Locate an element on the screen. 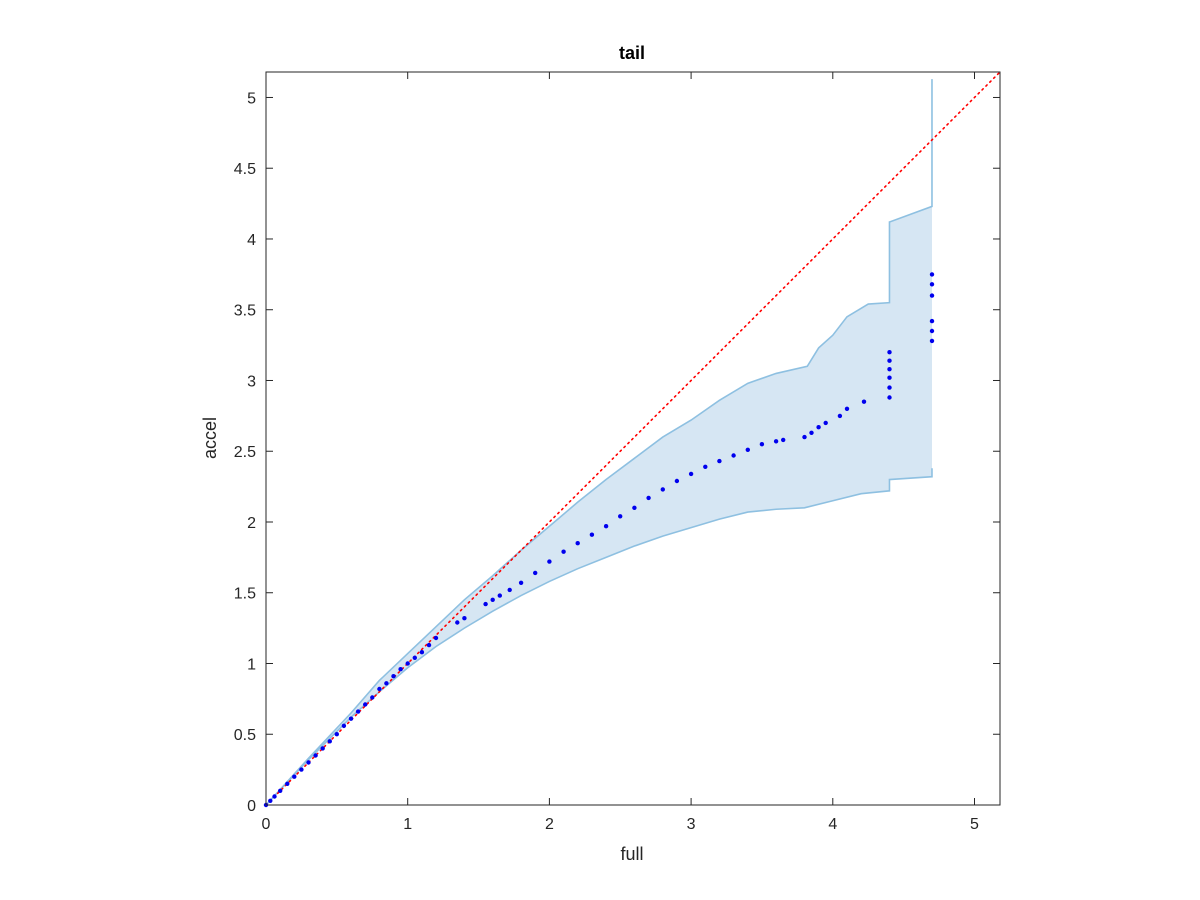 The image size is (1200, 900). y-tick-label: 1.5 is located at coordinates (245, 594).